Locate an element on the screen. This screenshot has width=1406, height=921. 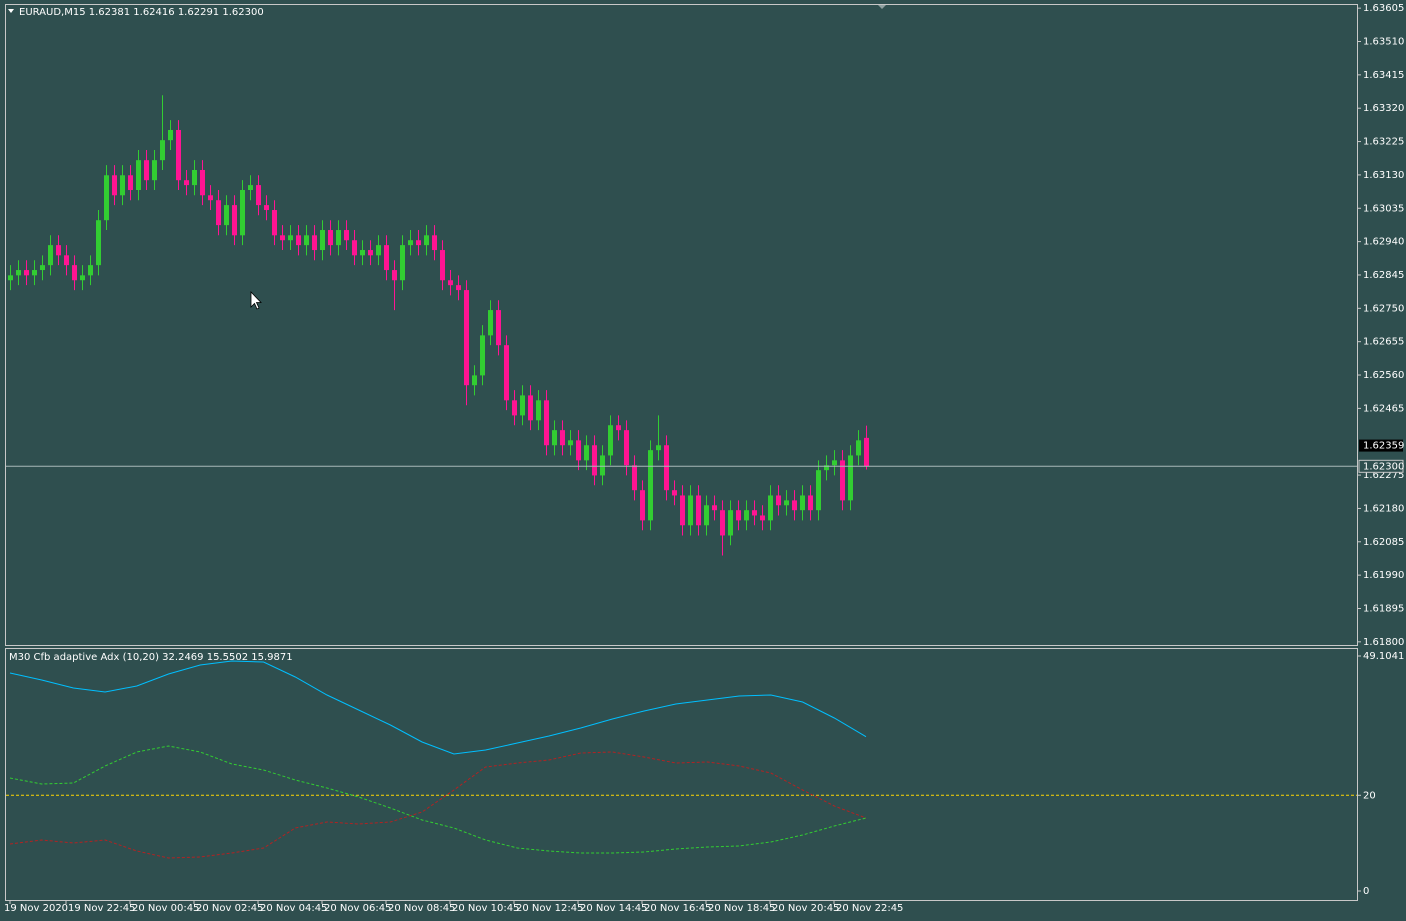
y-tick-label: 1.61990 is located at coordinates (1383, 575).